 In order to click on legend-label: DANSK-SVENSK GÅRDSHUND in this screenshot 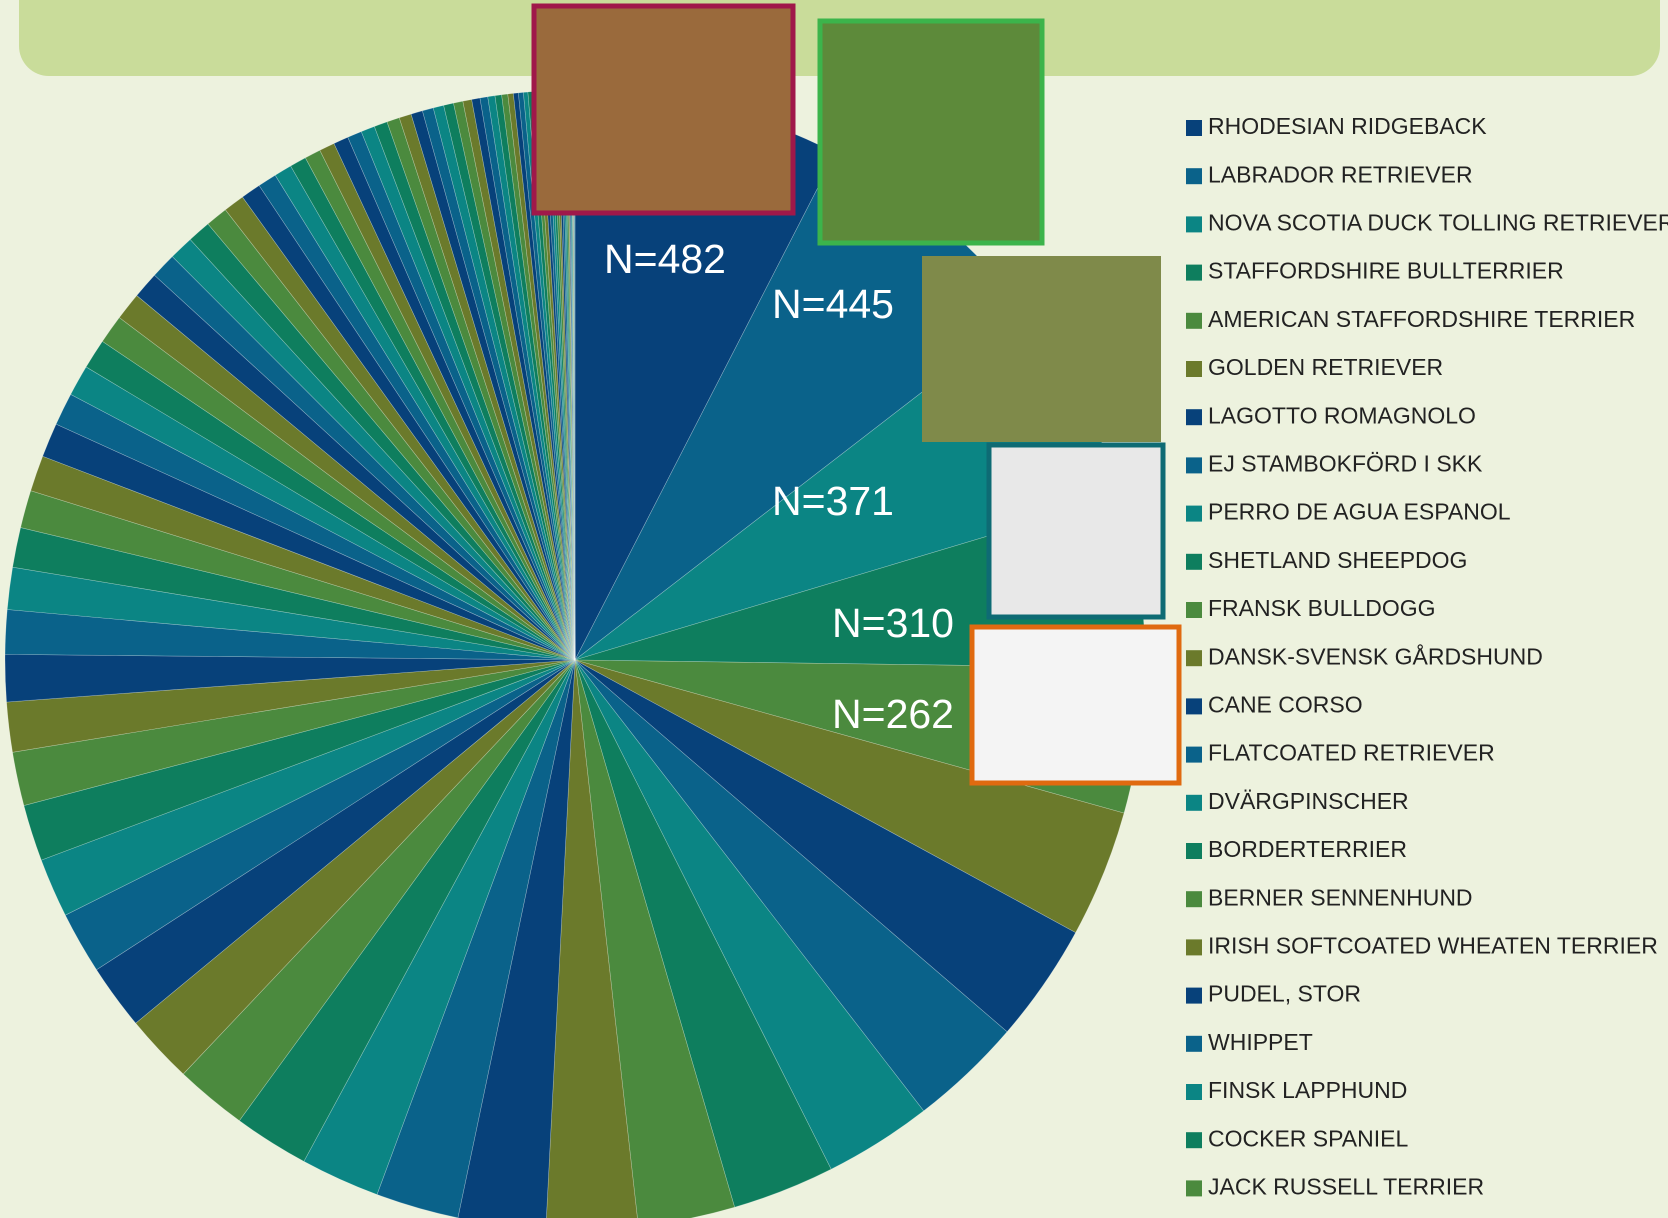, I will do `click(1375, 655)`.